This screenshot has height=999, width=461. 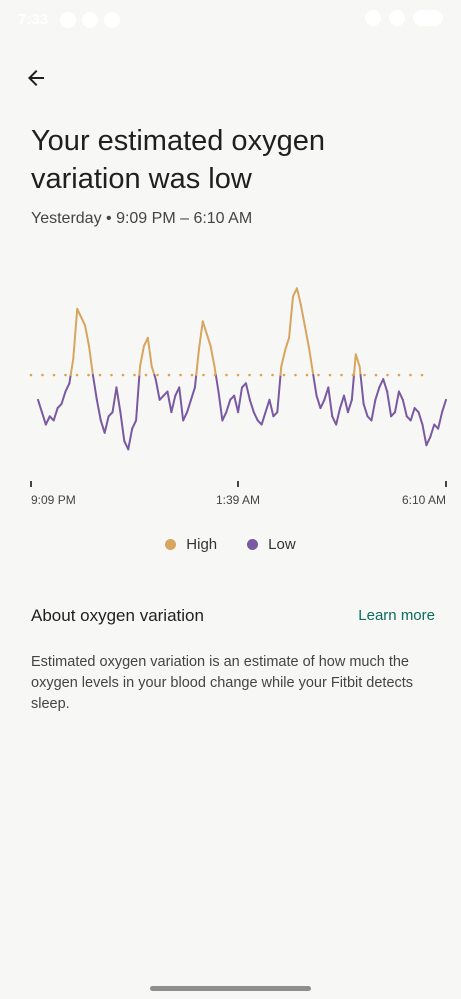 I want to click on about-heading: About oxygen variation, so click(x=117, y=615).